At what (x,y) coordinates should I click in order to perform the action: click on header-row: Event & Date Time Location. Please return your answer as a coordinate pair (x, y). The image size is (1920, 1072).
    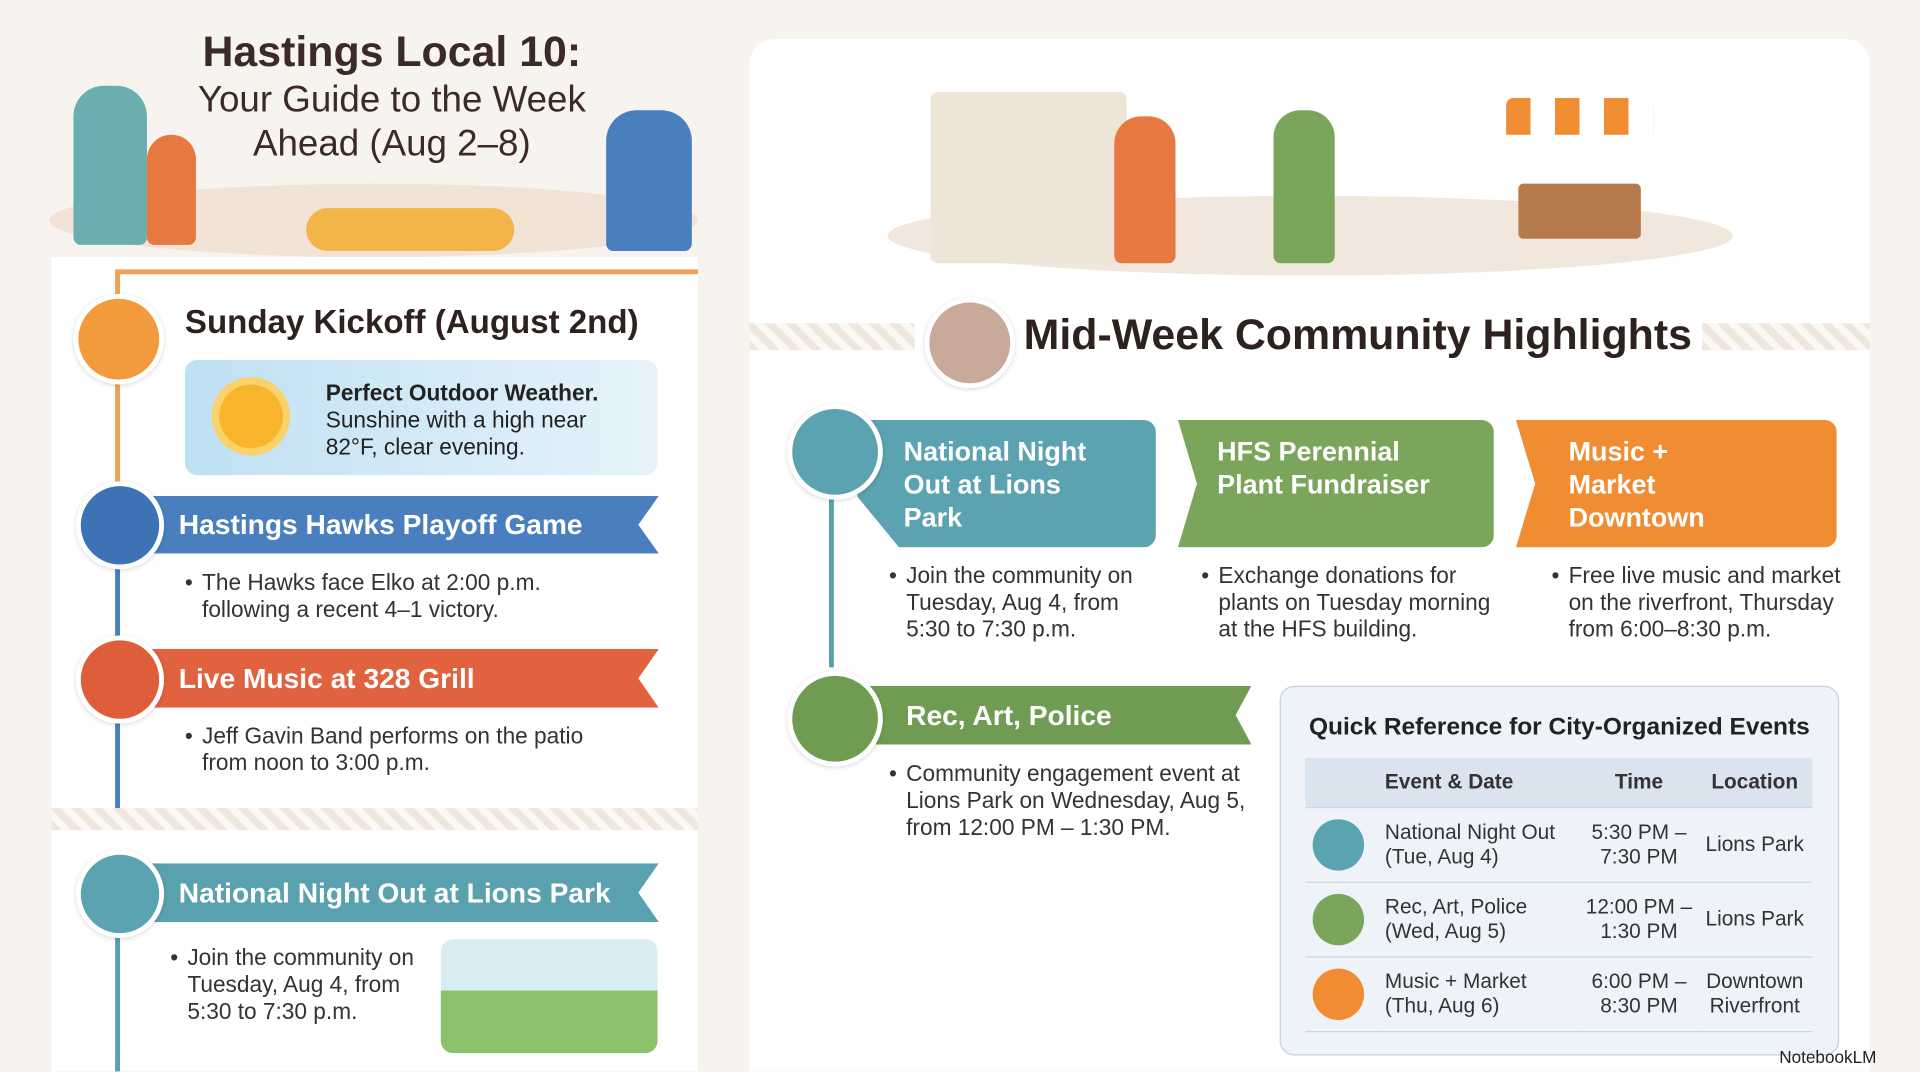
    Looking at the image, I should click on (1559, 782).